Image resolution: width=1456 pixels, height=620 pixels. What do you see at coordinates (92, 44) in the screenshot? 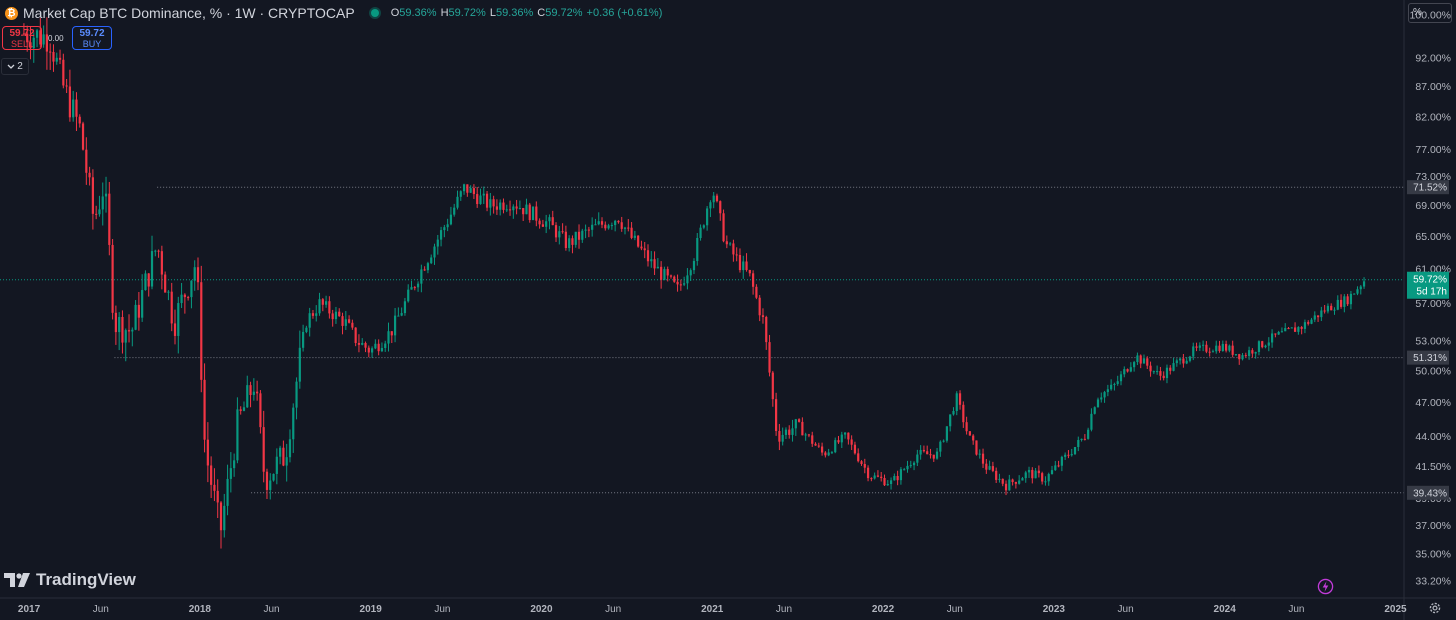
I see `buy-label: BUY` at bounding box center [92, 44].